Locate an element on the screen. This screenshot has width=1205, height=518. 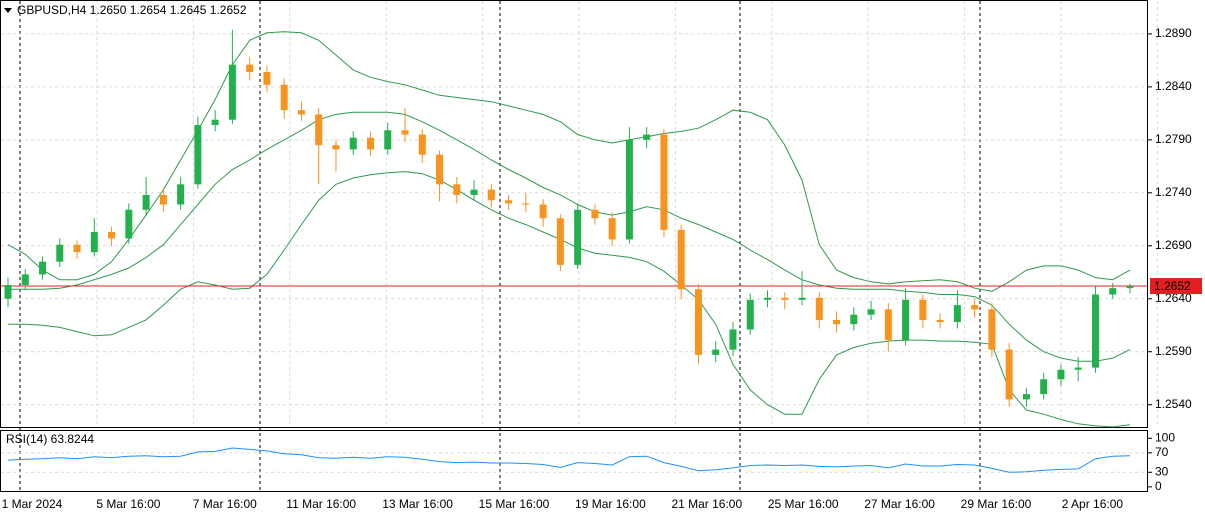
y-tick-label: 1.2540 is located at coordinates (1173, 404).